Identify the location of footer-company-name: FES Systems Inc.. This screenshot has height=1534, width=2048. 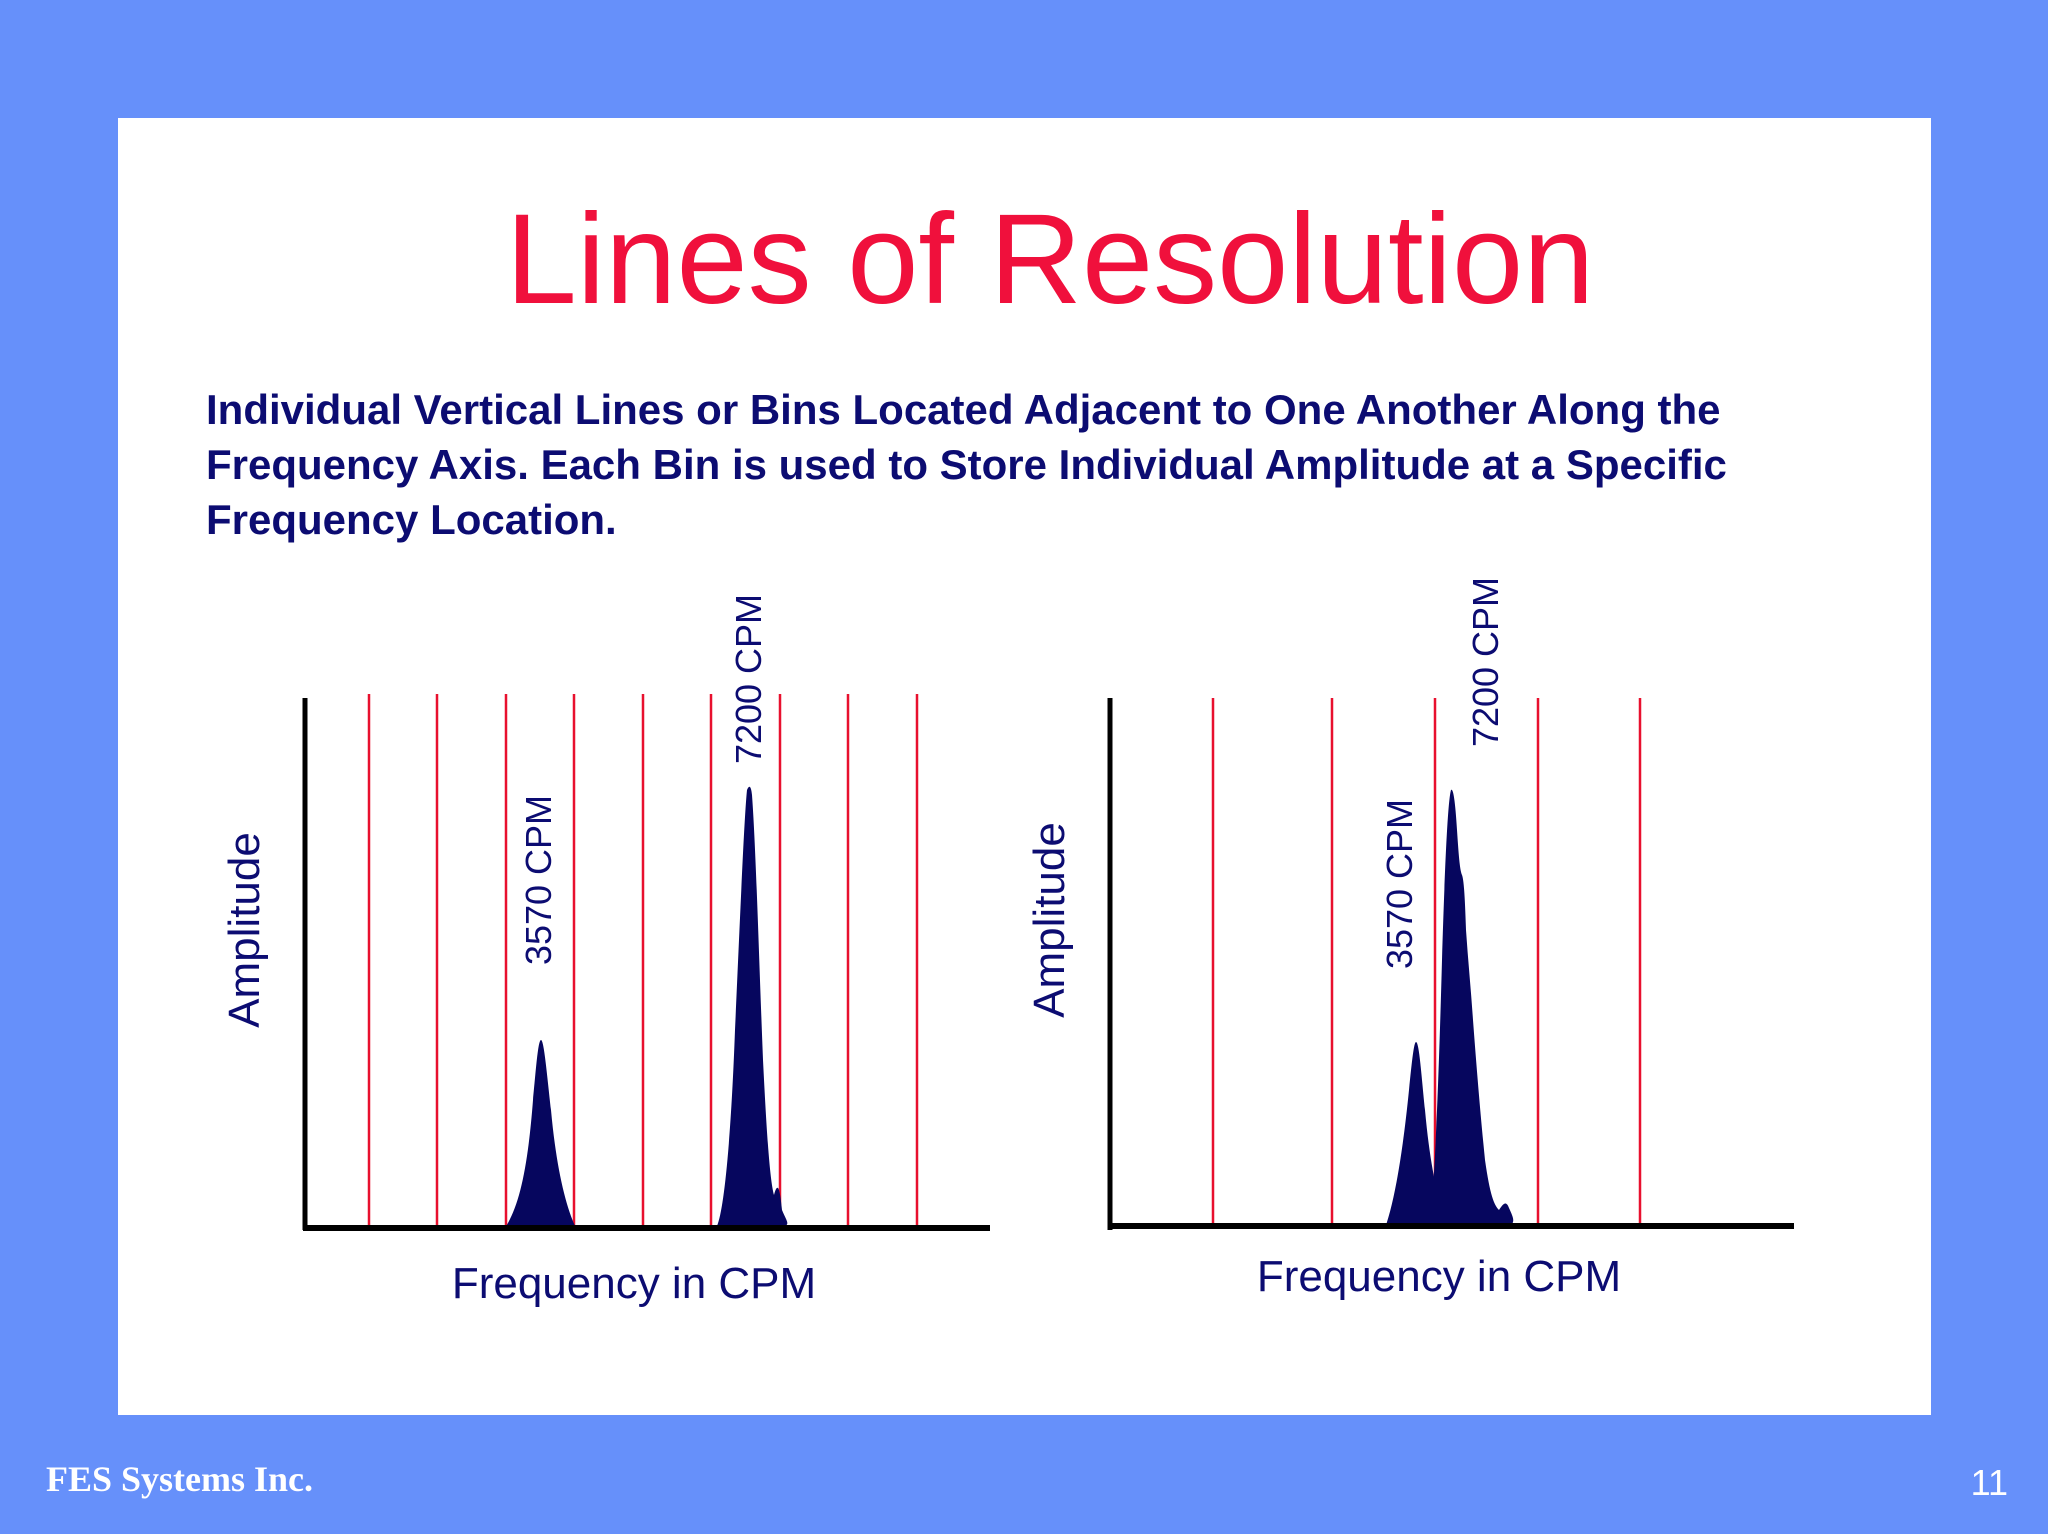
(180, 1479).